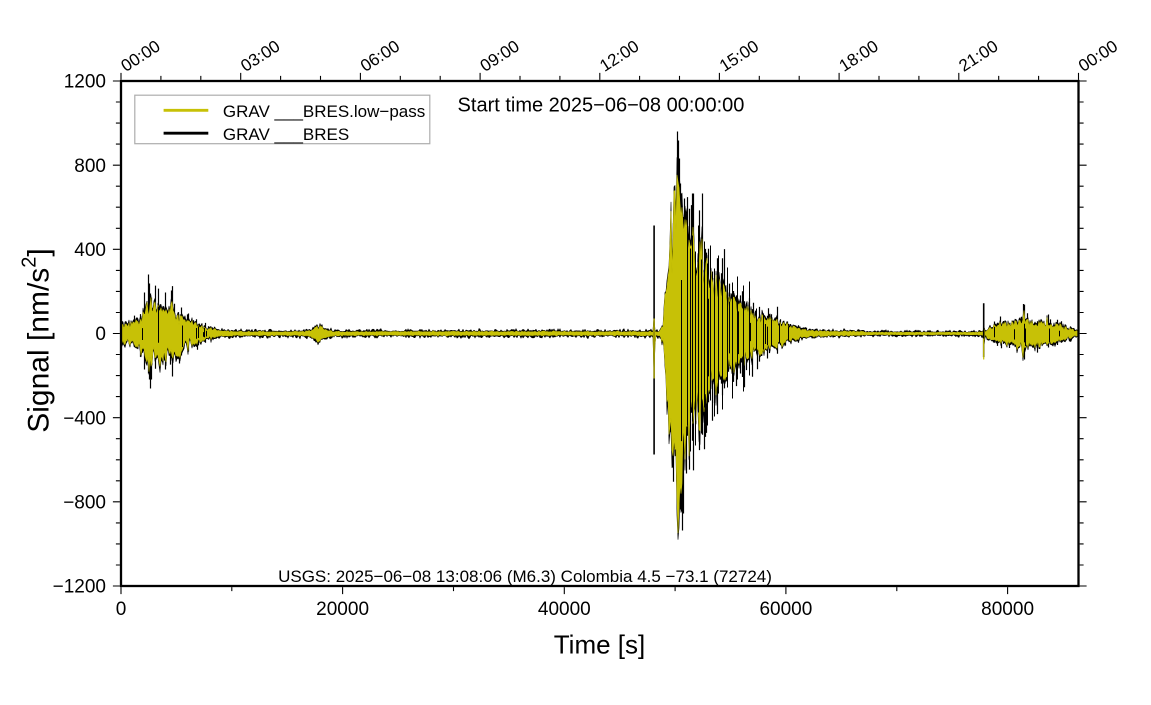  What do you see at coordinates (785, 609) in the screenshot?
I see `svg-text: 60000` at bounding box center [785, 609].